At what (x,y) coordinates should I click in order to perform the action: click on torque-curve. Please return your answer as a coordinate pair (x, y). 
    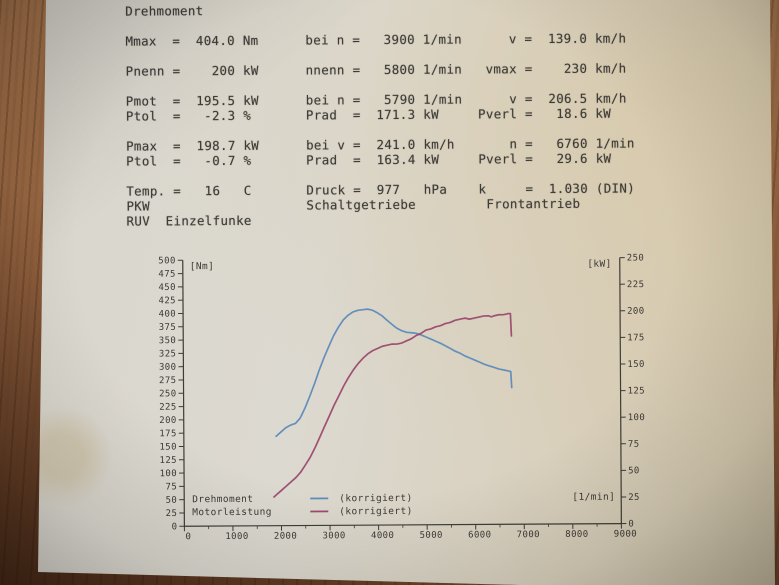
    Looking at the image, I should click on (394, 373).